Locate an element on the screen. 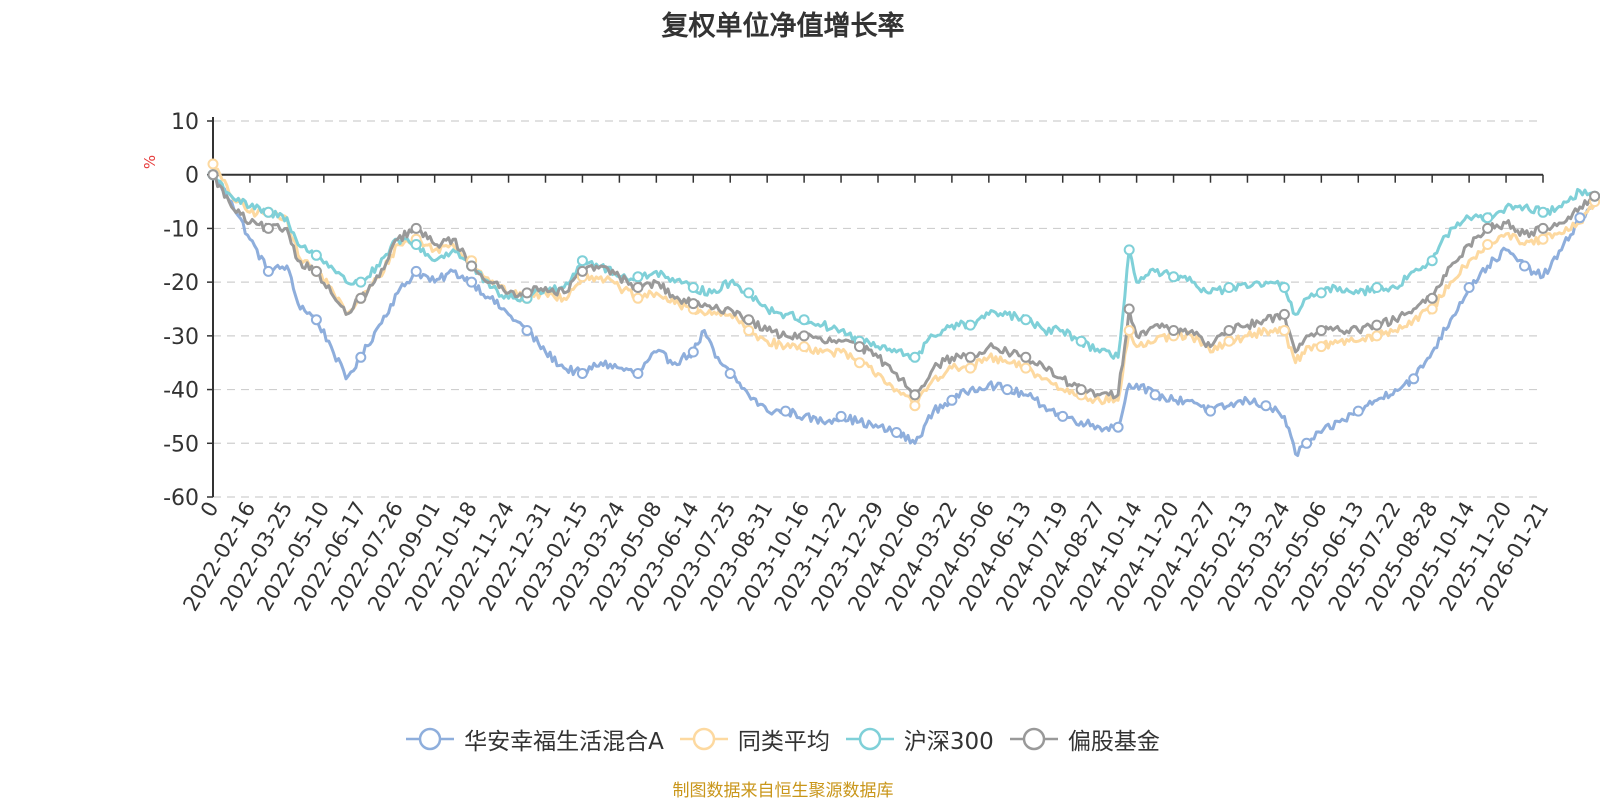 Image resolution: width=1600 pixels, height=801 pixels. x-tick-label: 0 is located at coordinates (209, 510).